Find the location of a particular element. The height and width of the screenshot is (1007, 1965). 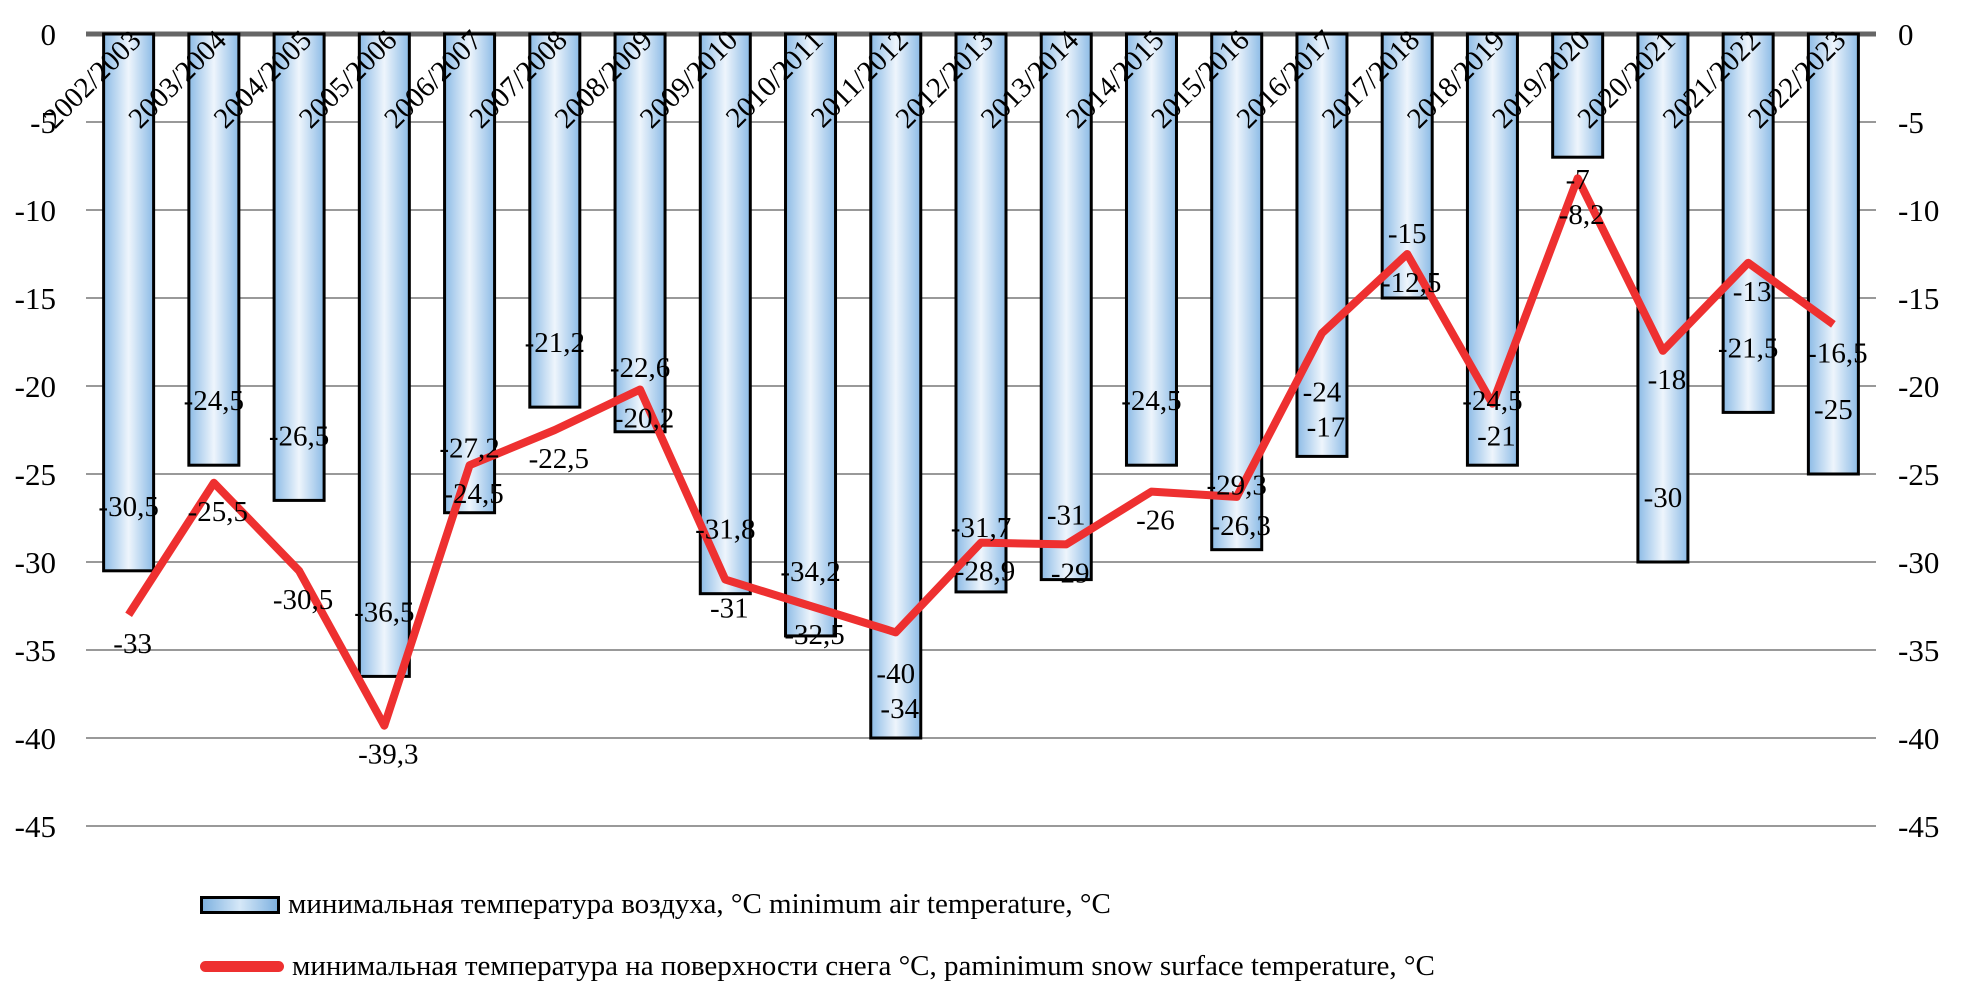

bar-data-label: -21,2 is located at coordinates (555, 343).